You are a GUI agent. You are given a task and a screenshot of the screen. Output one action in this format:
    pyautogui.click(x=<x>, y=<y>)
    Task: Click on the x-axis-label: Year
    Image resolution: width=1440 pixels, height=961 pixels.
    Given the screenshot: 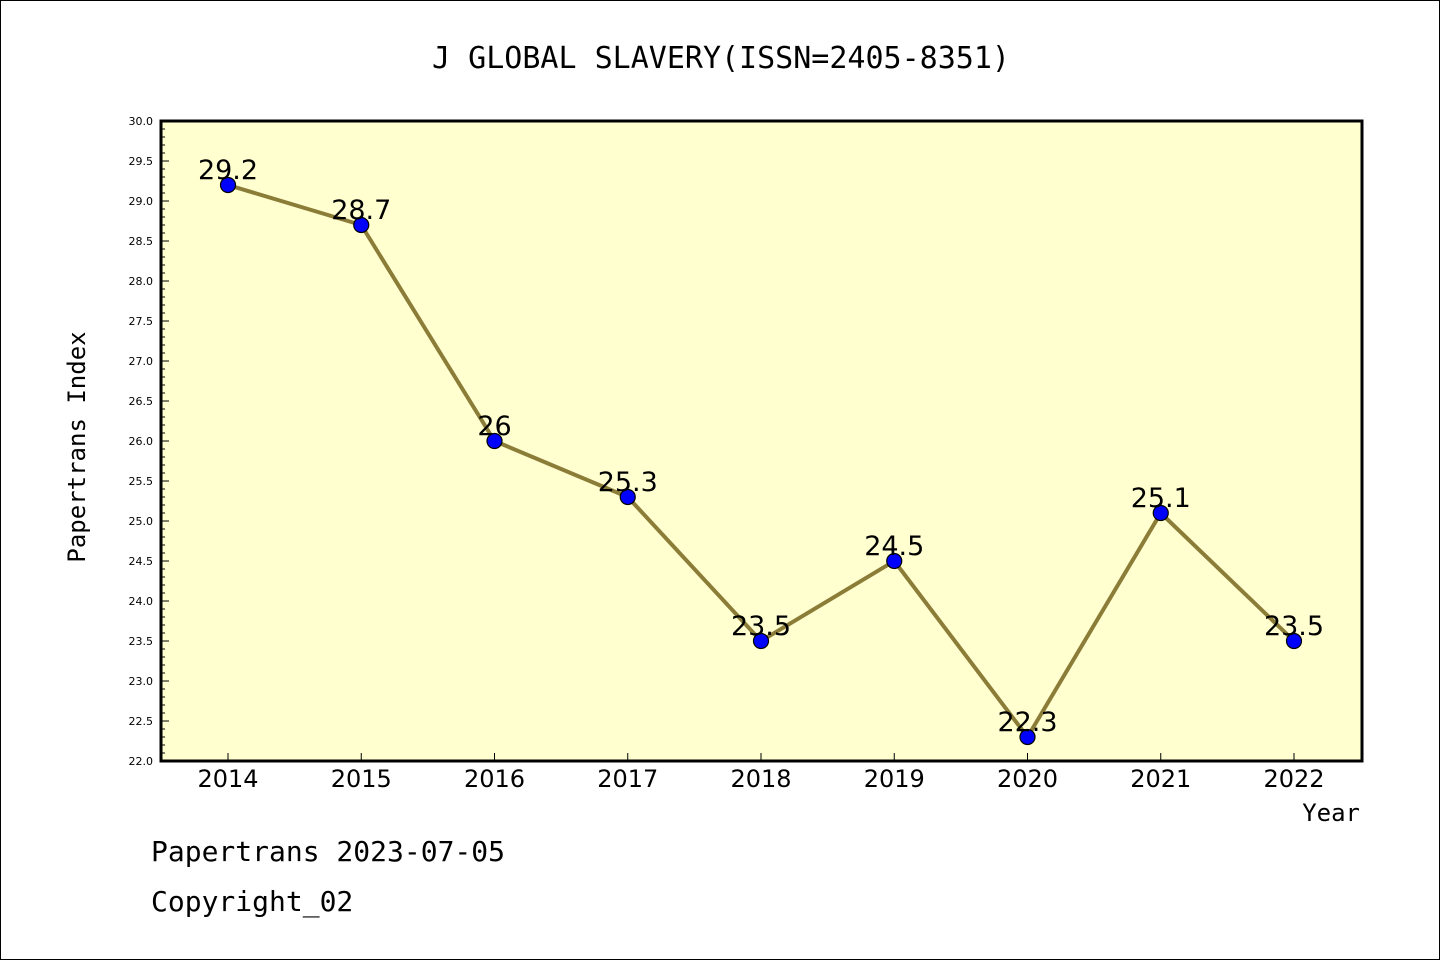 What is the action you would take?
    pyautogui.click(x=1331, y=813)
    